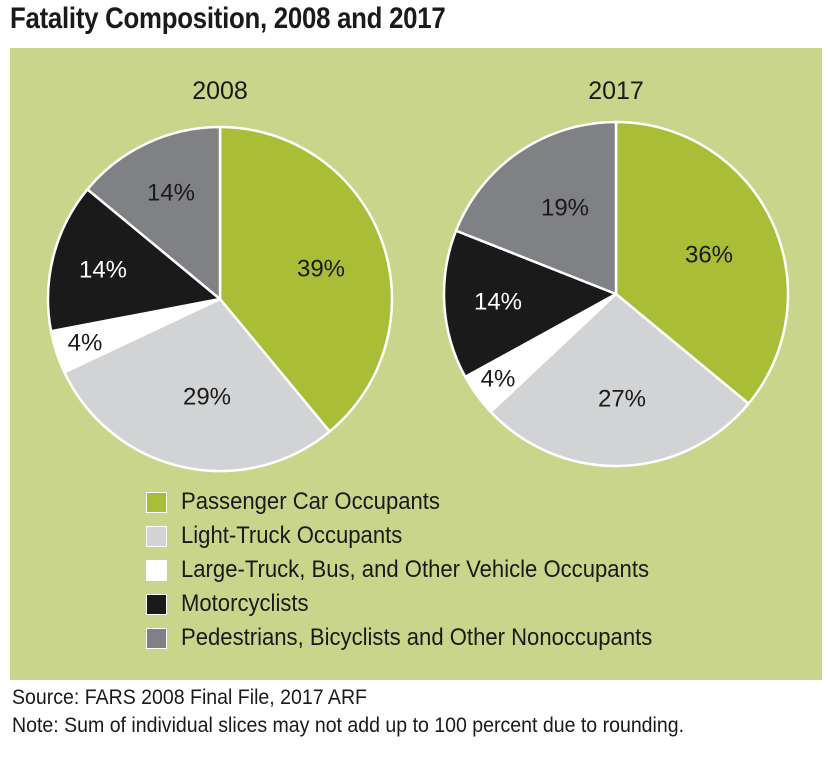 The width and height of the screenshot is (829, 757). I want to click on slice-2017-light-truck-occupants, so click(619, 380).